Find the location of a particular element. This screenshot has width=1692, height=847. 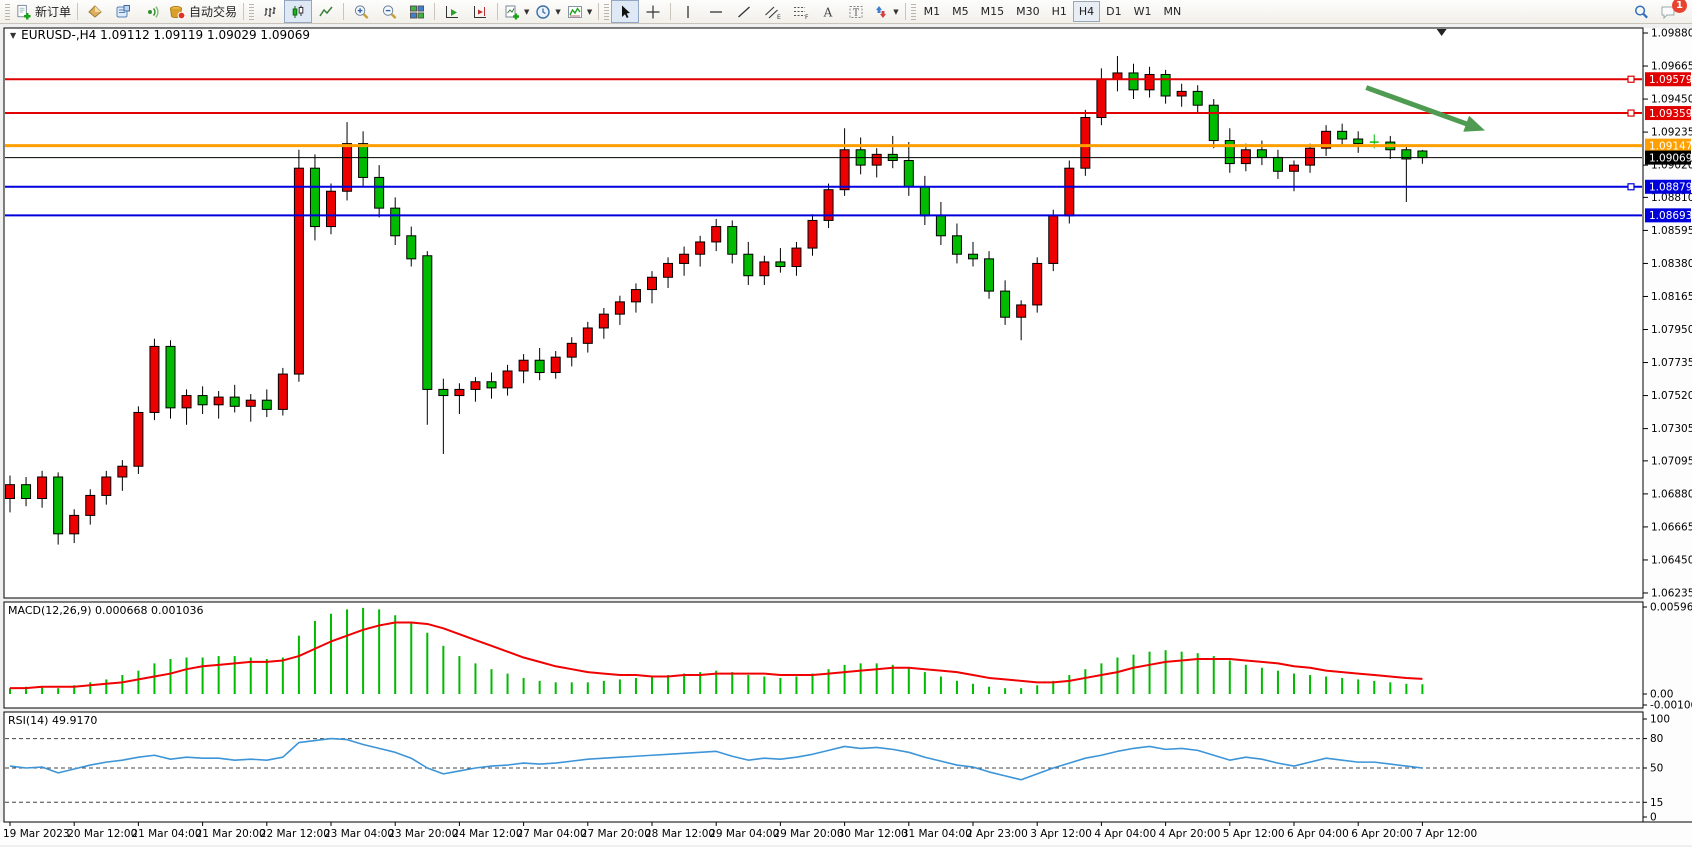

cursor-button is located at coordinates (625, 11).